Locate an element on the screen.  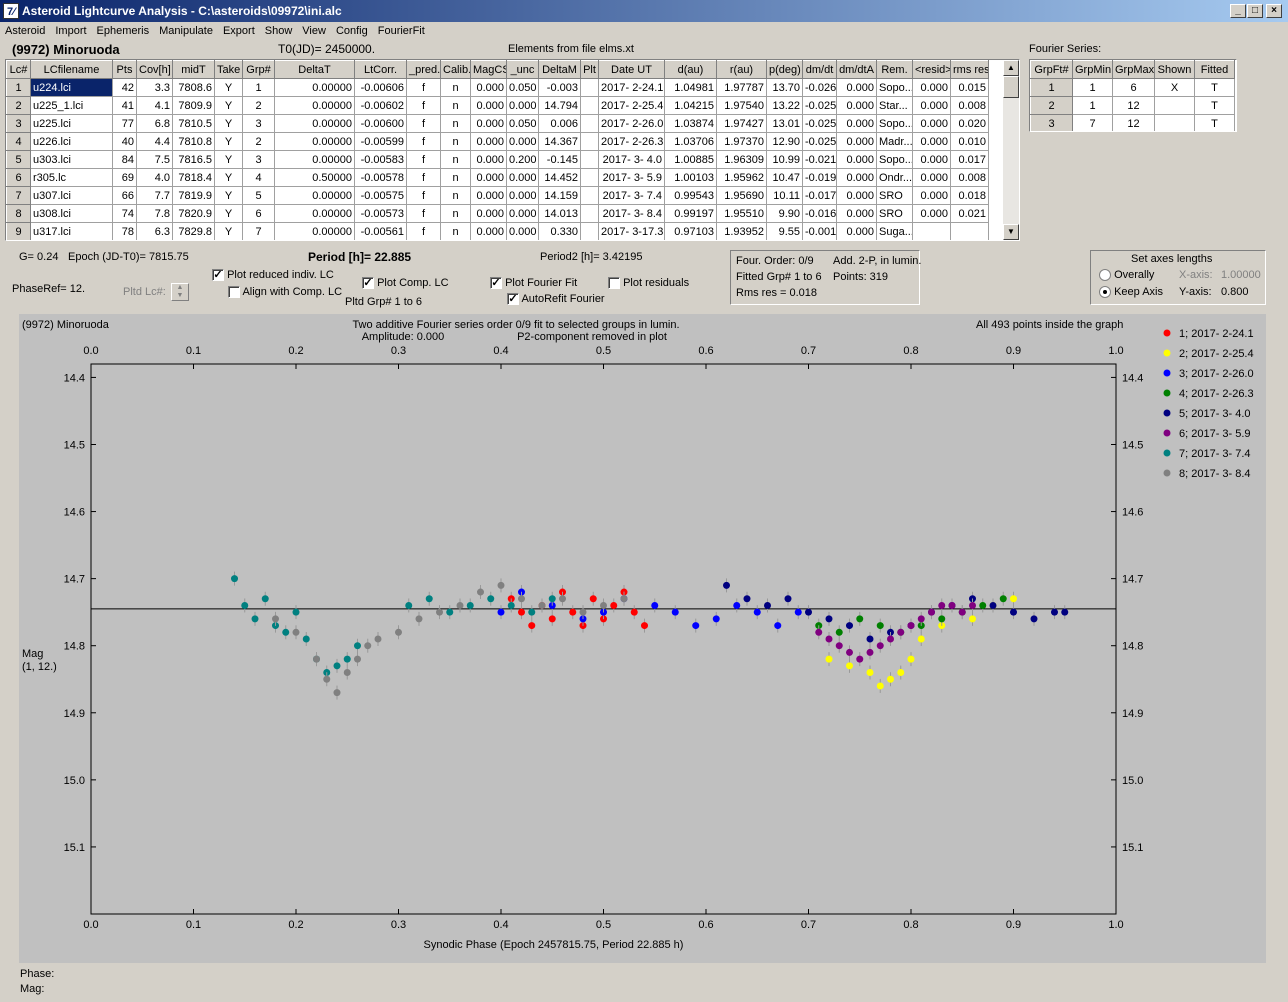
column-header: MagCS is located at coordinates (488, 69).